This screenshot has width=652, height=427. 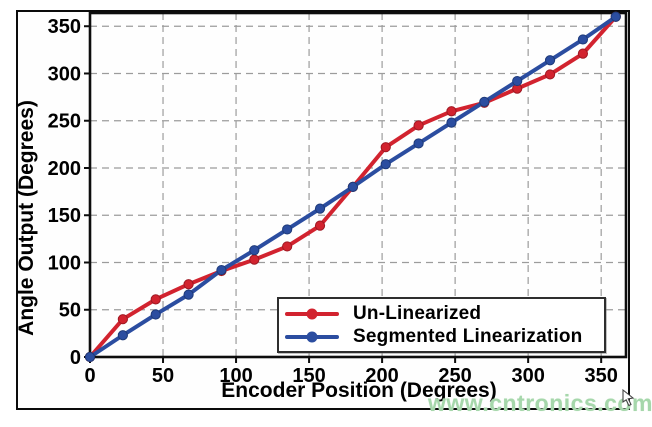 What do you see at coordinates (600, 376) in the screenshot?
I see `x-tick-label: 350` at bounding box center [600, 376].